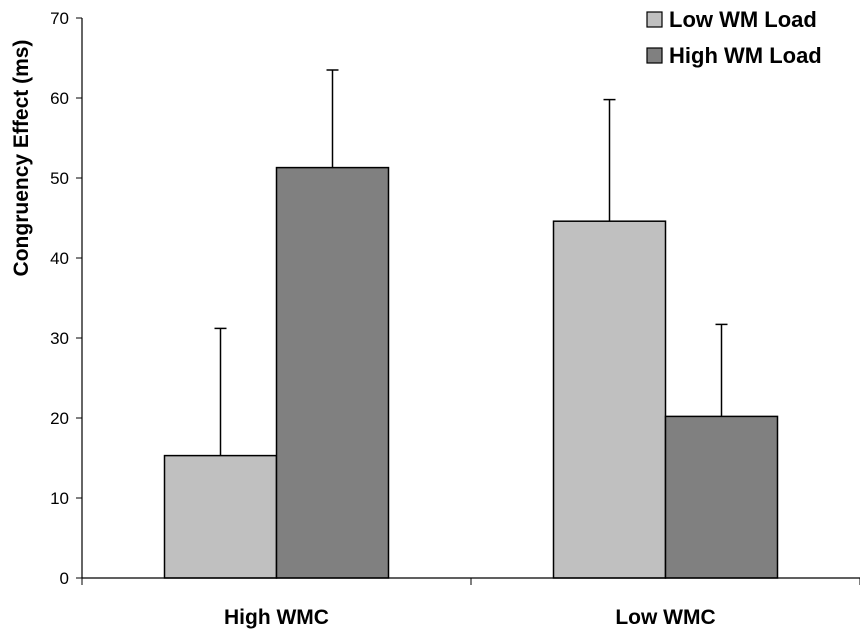 The height and width of the screenshot is (632, 860). What do you see at coordinates (66, 298) in the screenshot?
I see `y-axis-ticks: 0 10 20 30 40 50 60 70` at bounding box center [66, 298].